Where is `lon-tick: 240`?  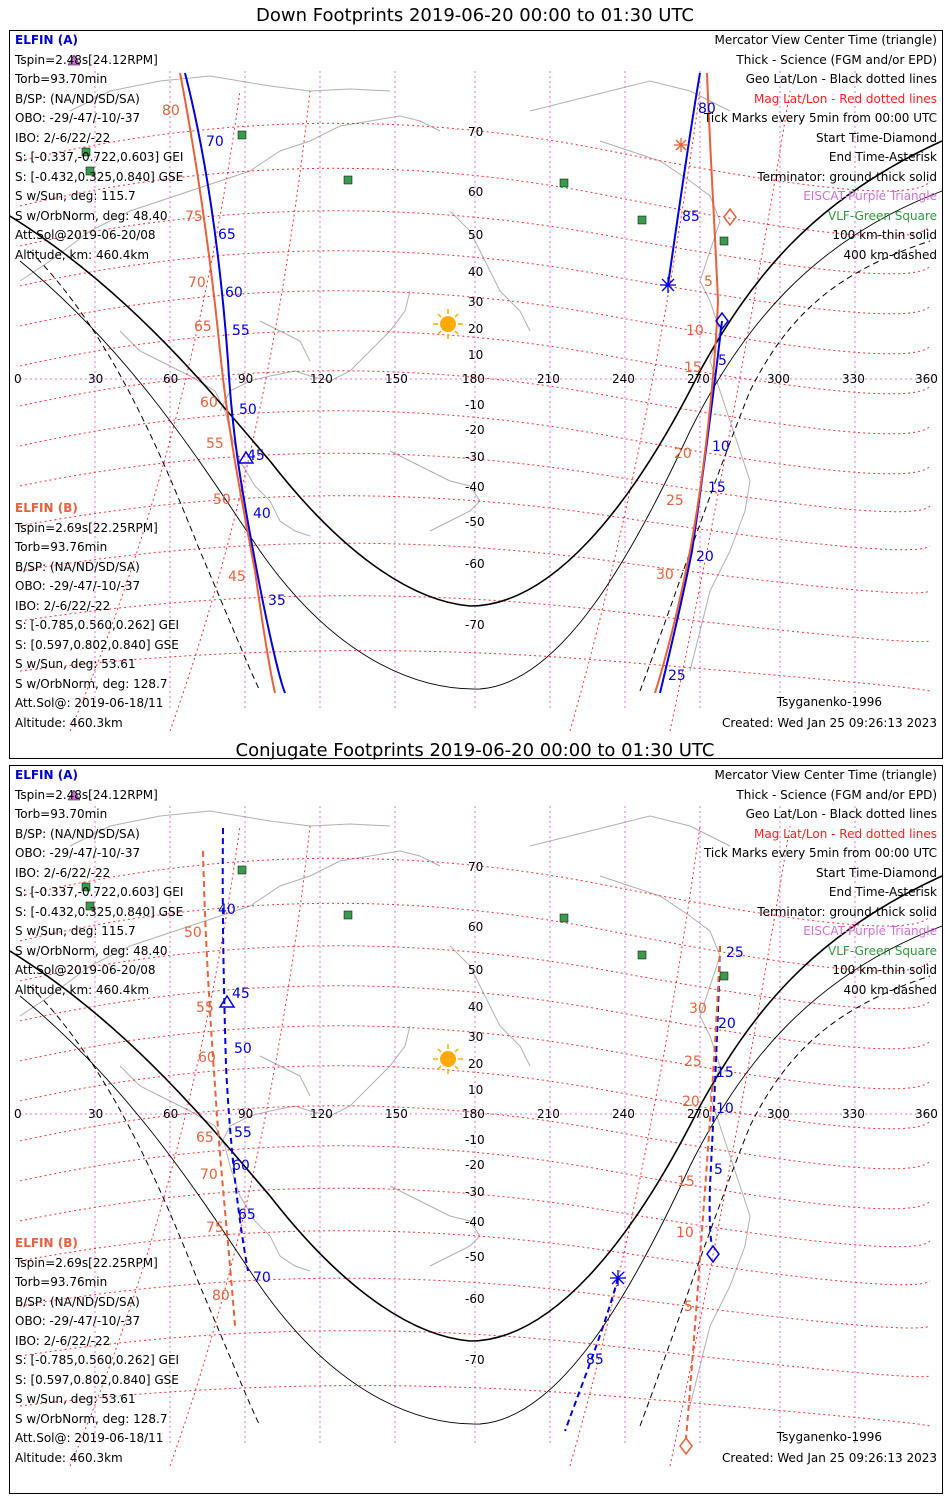
lon-tick: 240 is located at coordinates (623, 1114).